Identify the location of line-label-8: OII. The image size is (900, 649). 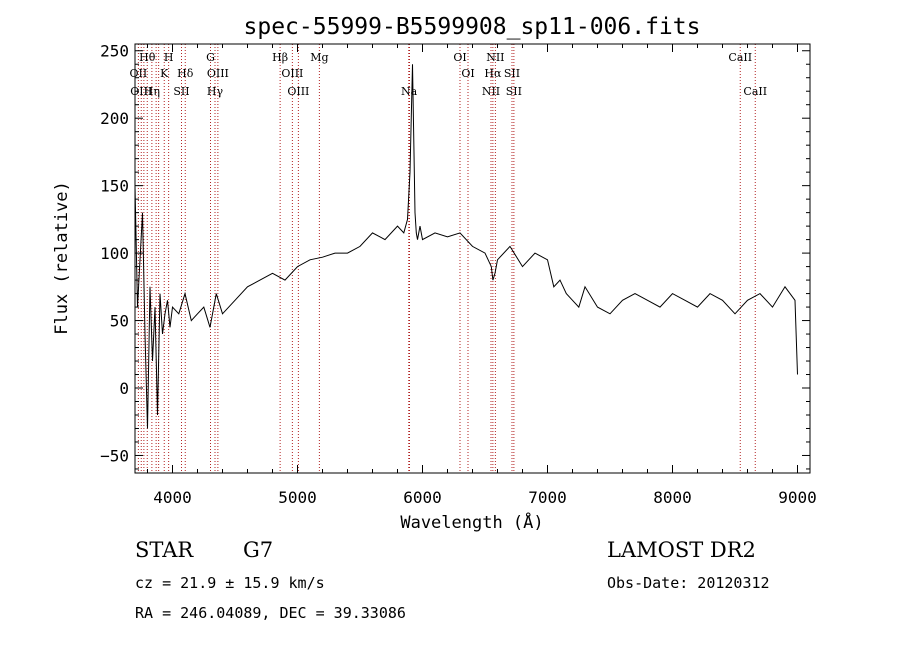
(139, 73).